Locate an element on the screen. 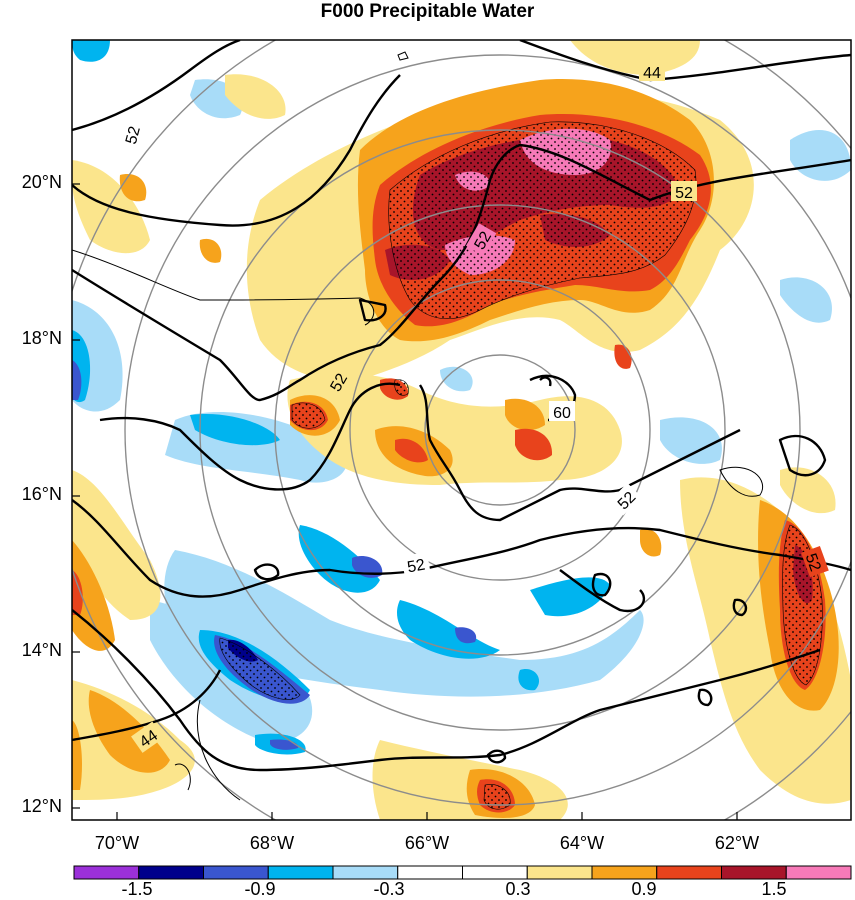 The height and width of the screenshot is (900, 855). contour-label: 60 is located at coordinates (562, 413).